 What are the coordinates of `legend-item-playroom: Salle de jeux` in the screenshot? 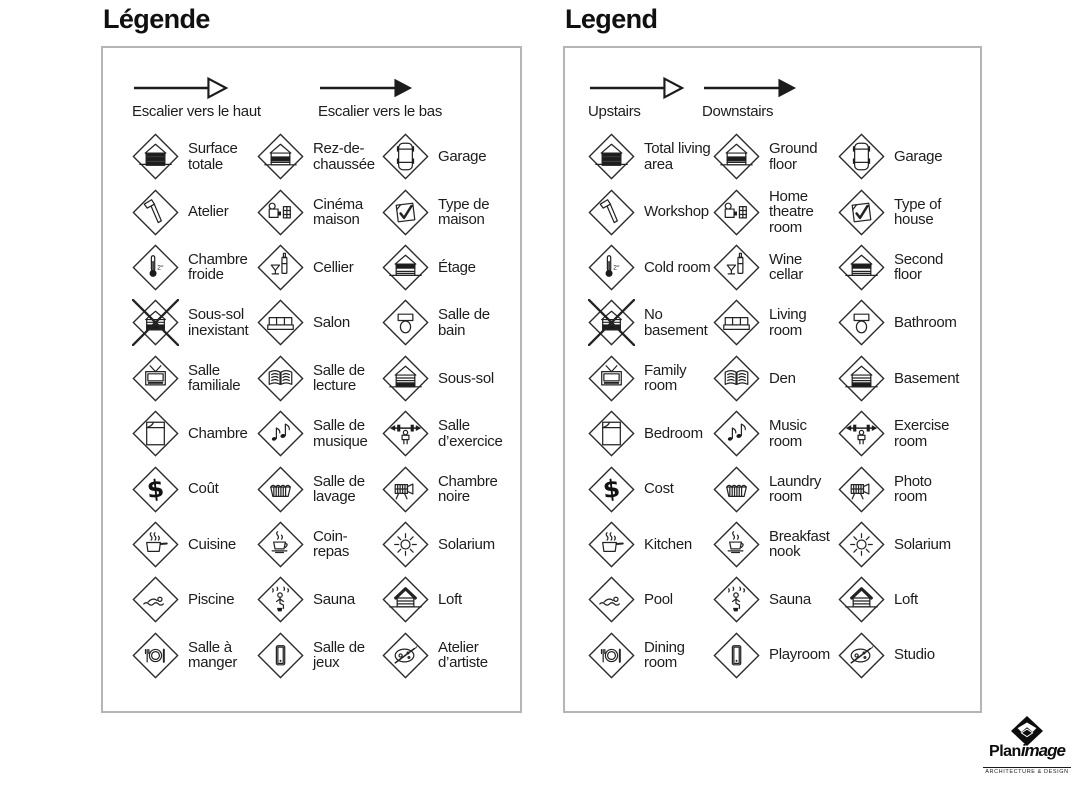 It's located at (319, 655).